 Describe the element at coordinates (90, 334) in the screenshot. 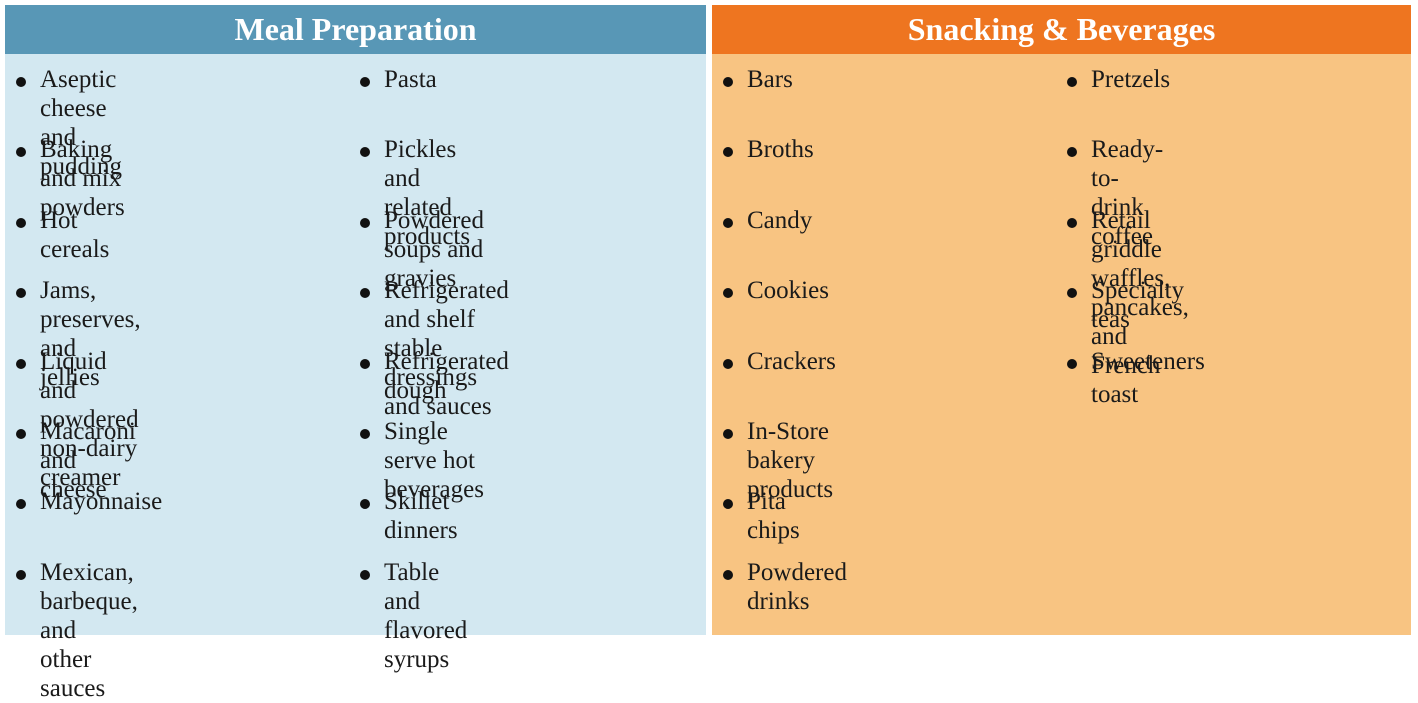

I see `list-item-text: Jams, preserves, and jellies` at that location.